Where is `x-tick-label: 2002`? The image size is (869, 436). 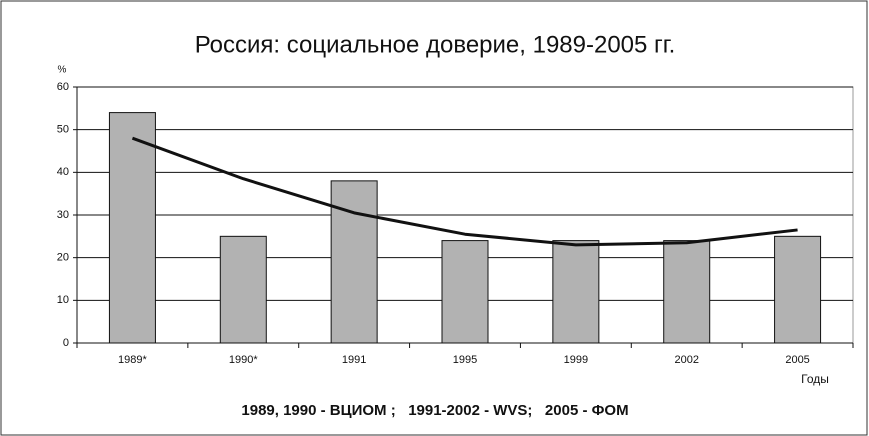 x-tick-label: 2002 is located at coordinates (686, 360).